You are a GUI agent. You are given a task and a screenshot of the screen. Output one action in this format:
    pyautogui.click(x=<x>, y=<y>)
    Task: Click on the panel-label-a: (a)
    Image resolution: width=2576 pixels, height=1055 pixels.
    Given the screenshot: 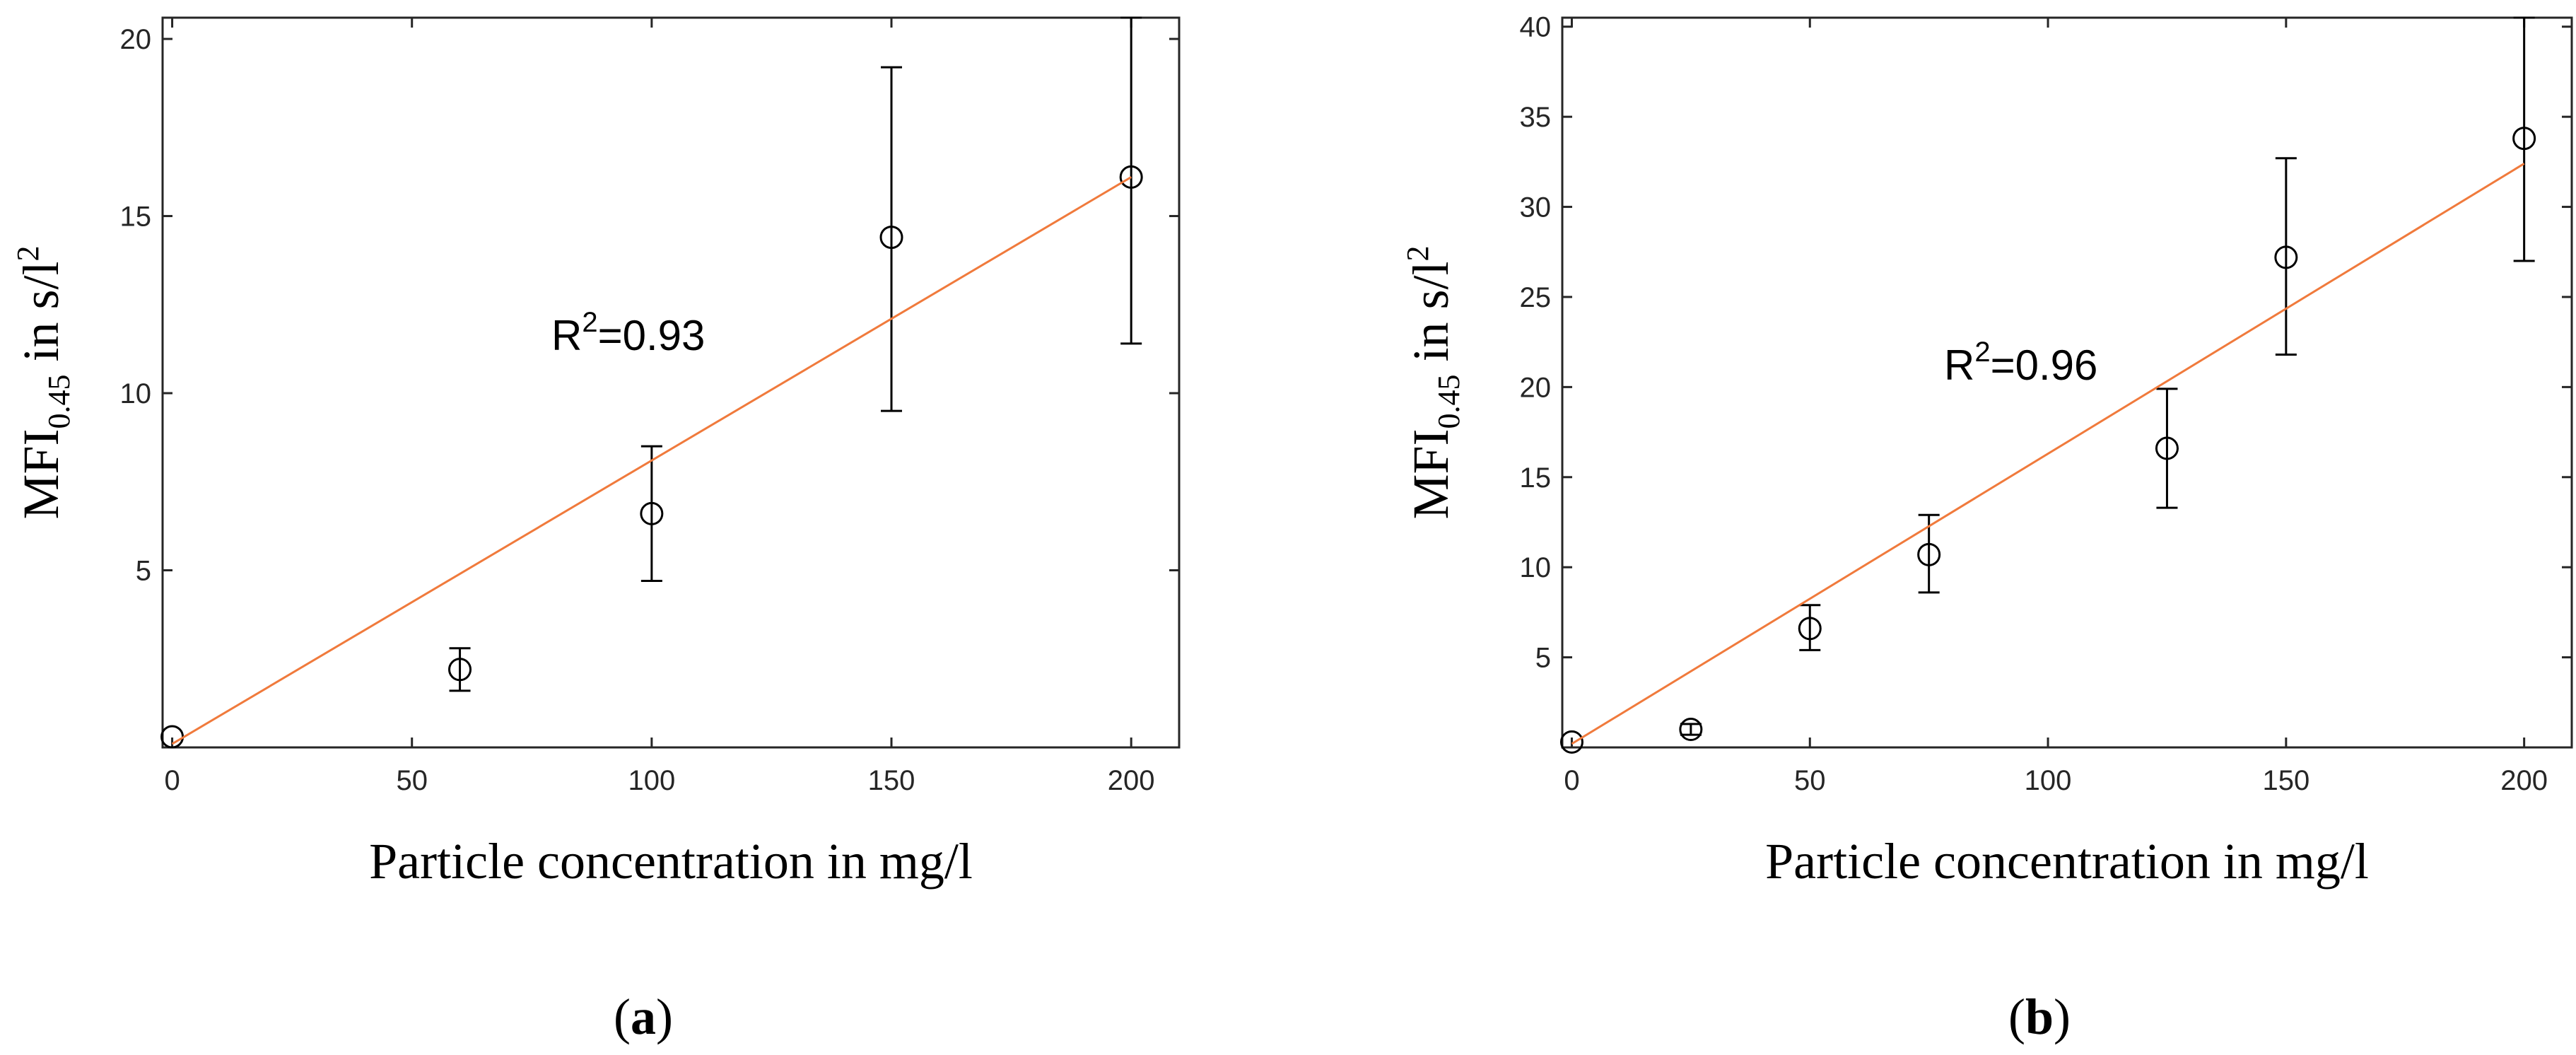 What is the action you would take?
    pyautogui.click(x=644, y=1017)
    